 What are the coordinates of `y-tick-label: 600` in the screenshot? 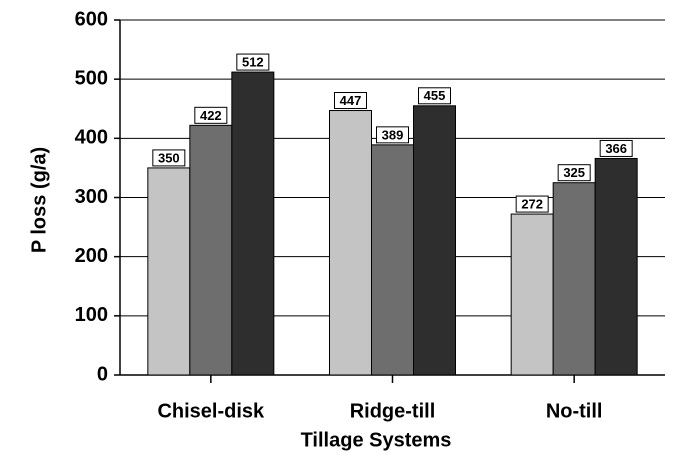 It's located at (91, 19).